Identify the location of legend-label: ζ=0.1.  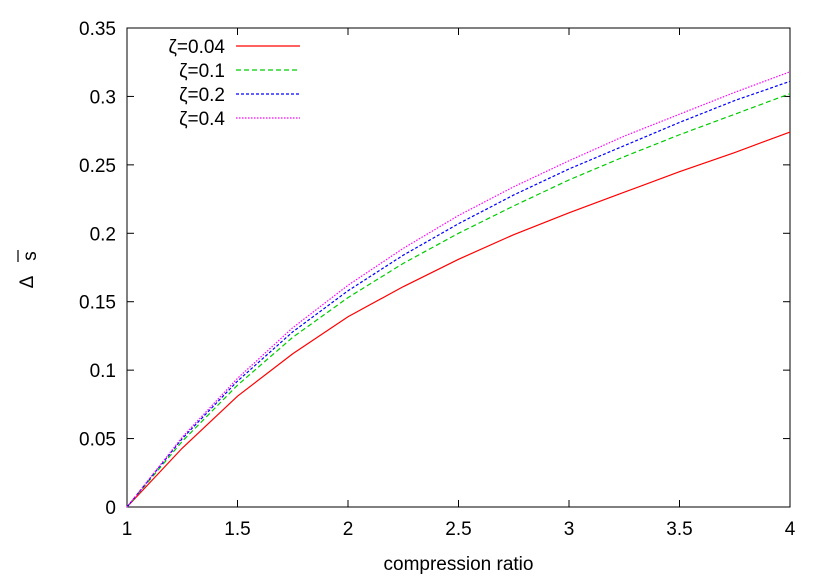
(202, 71).